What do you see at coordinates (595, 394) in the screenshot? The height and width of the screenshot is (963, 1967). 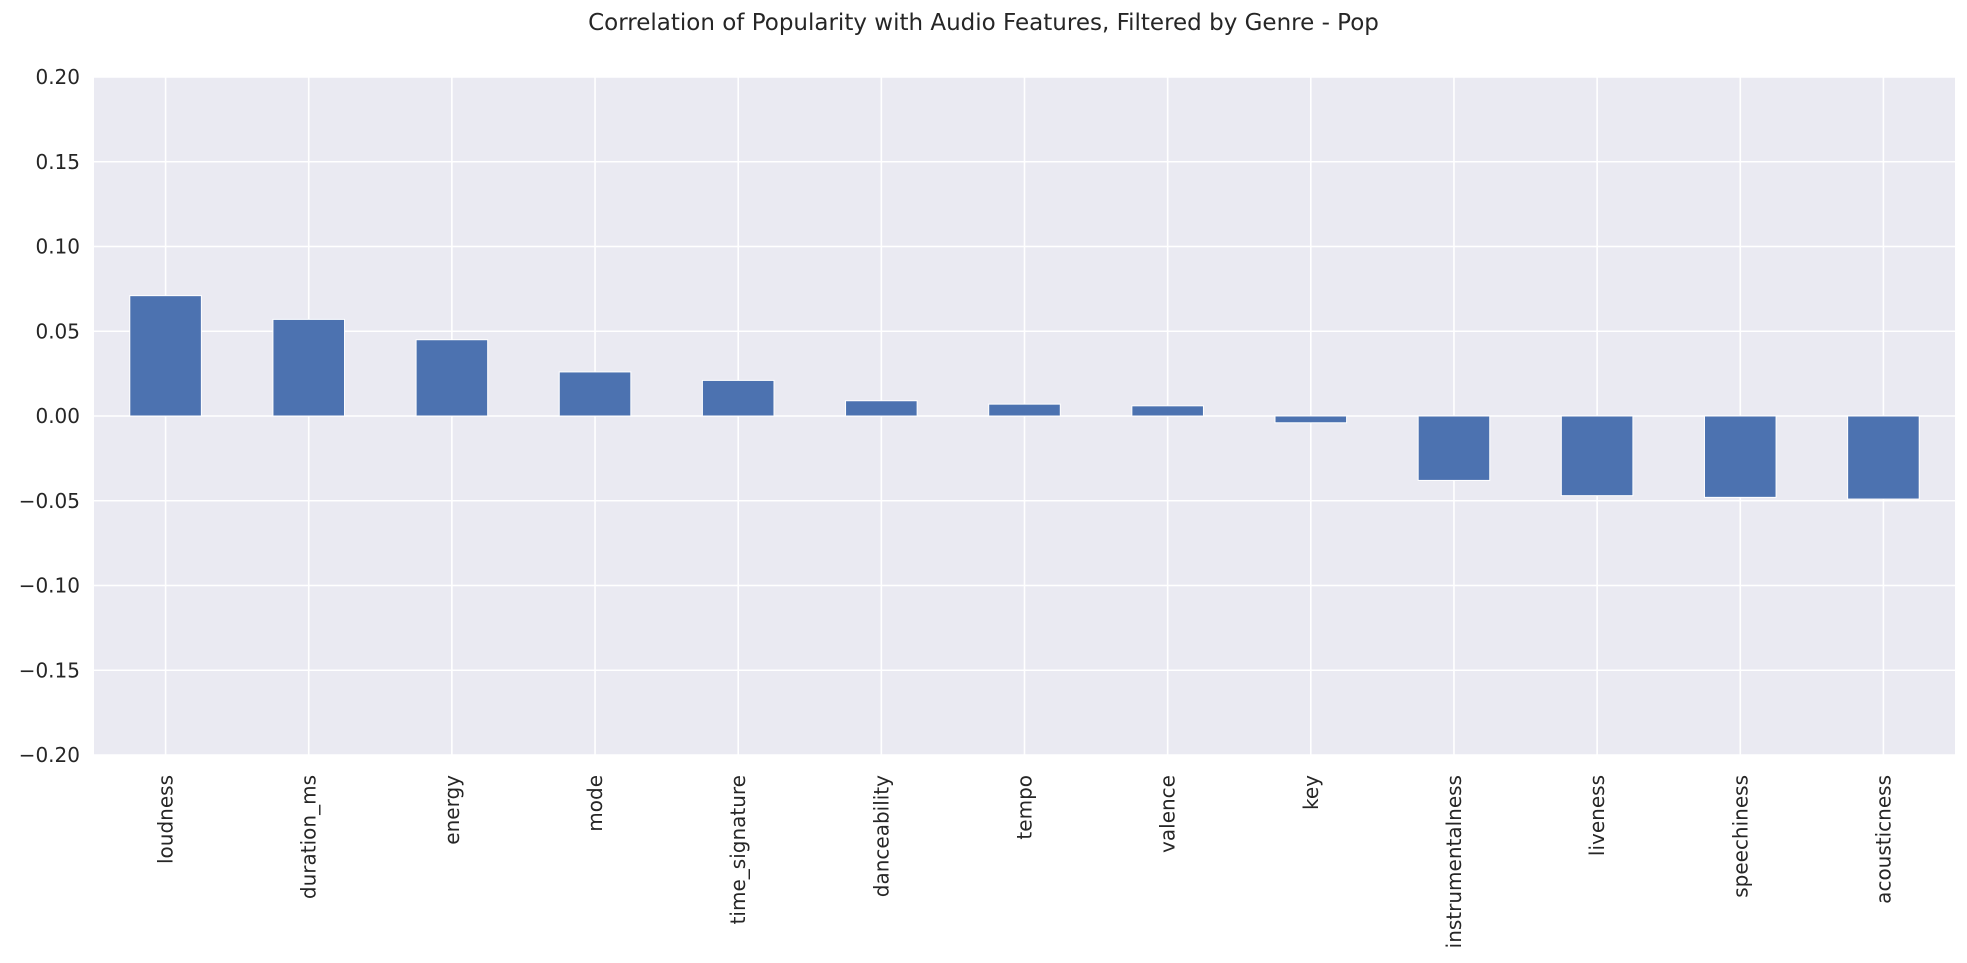 I see `bar-mode` at bounding box center [595, 394].